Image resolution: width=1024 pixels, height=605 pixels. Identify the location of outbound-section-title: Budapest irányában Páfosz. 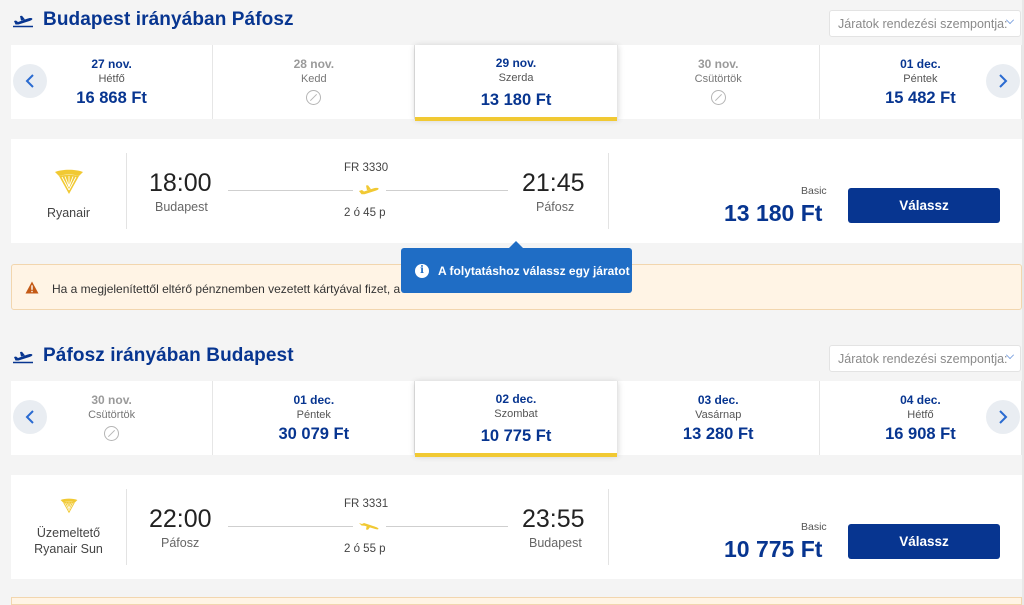
(153, 20).